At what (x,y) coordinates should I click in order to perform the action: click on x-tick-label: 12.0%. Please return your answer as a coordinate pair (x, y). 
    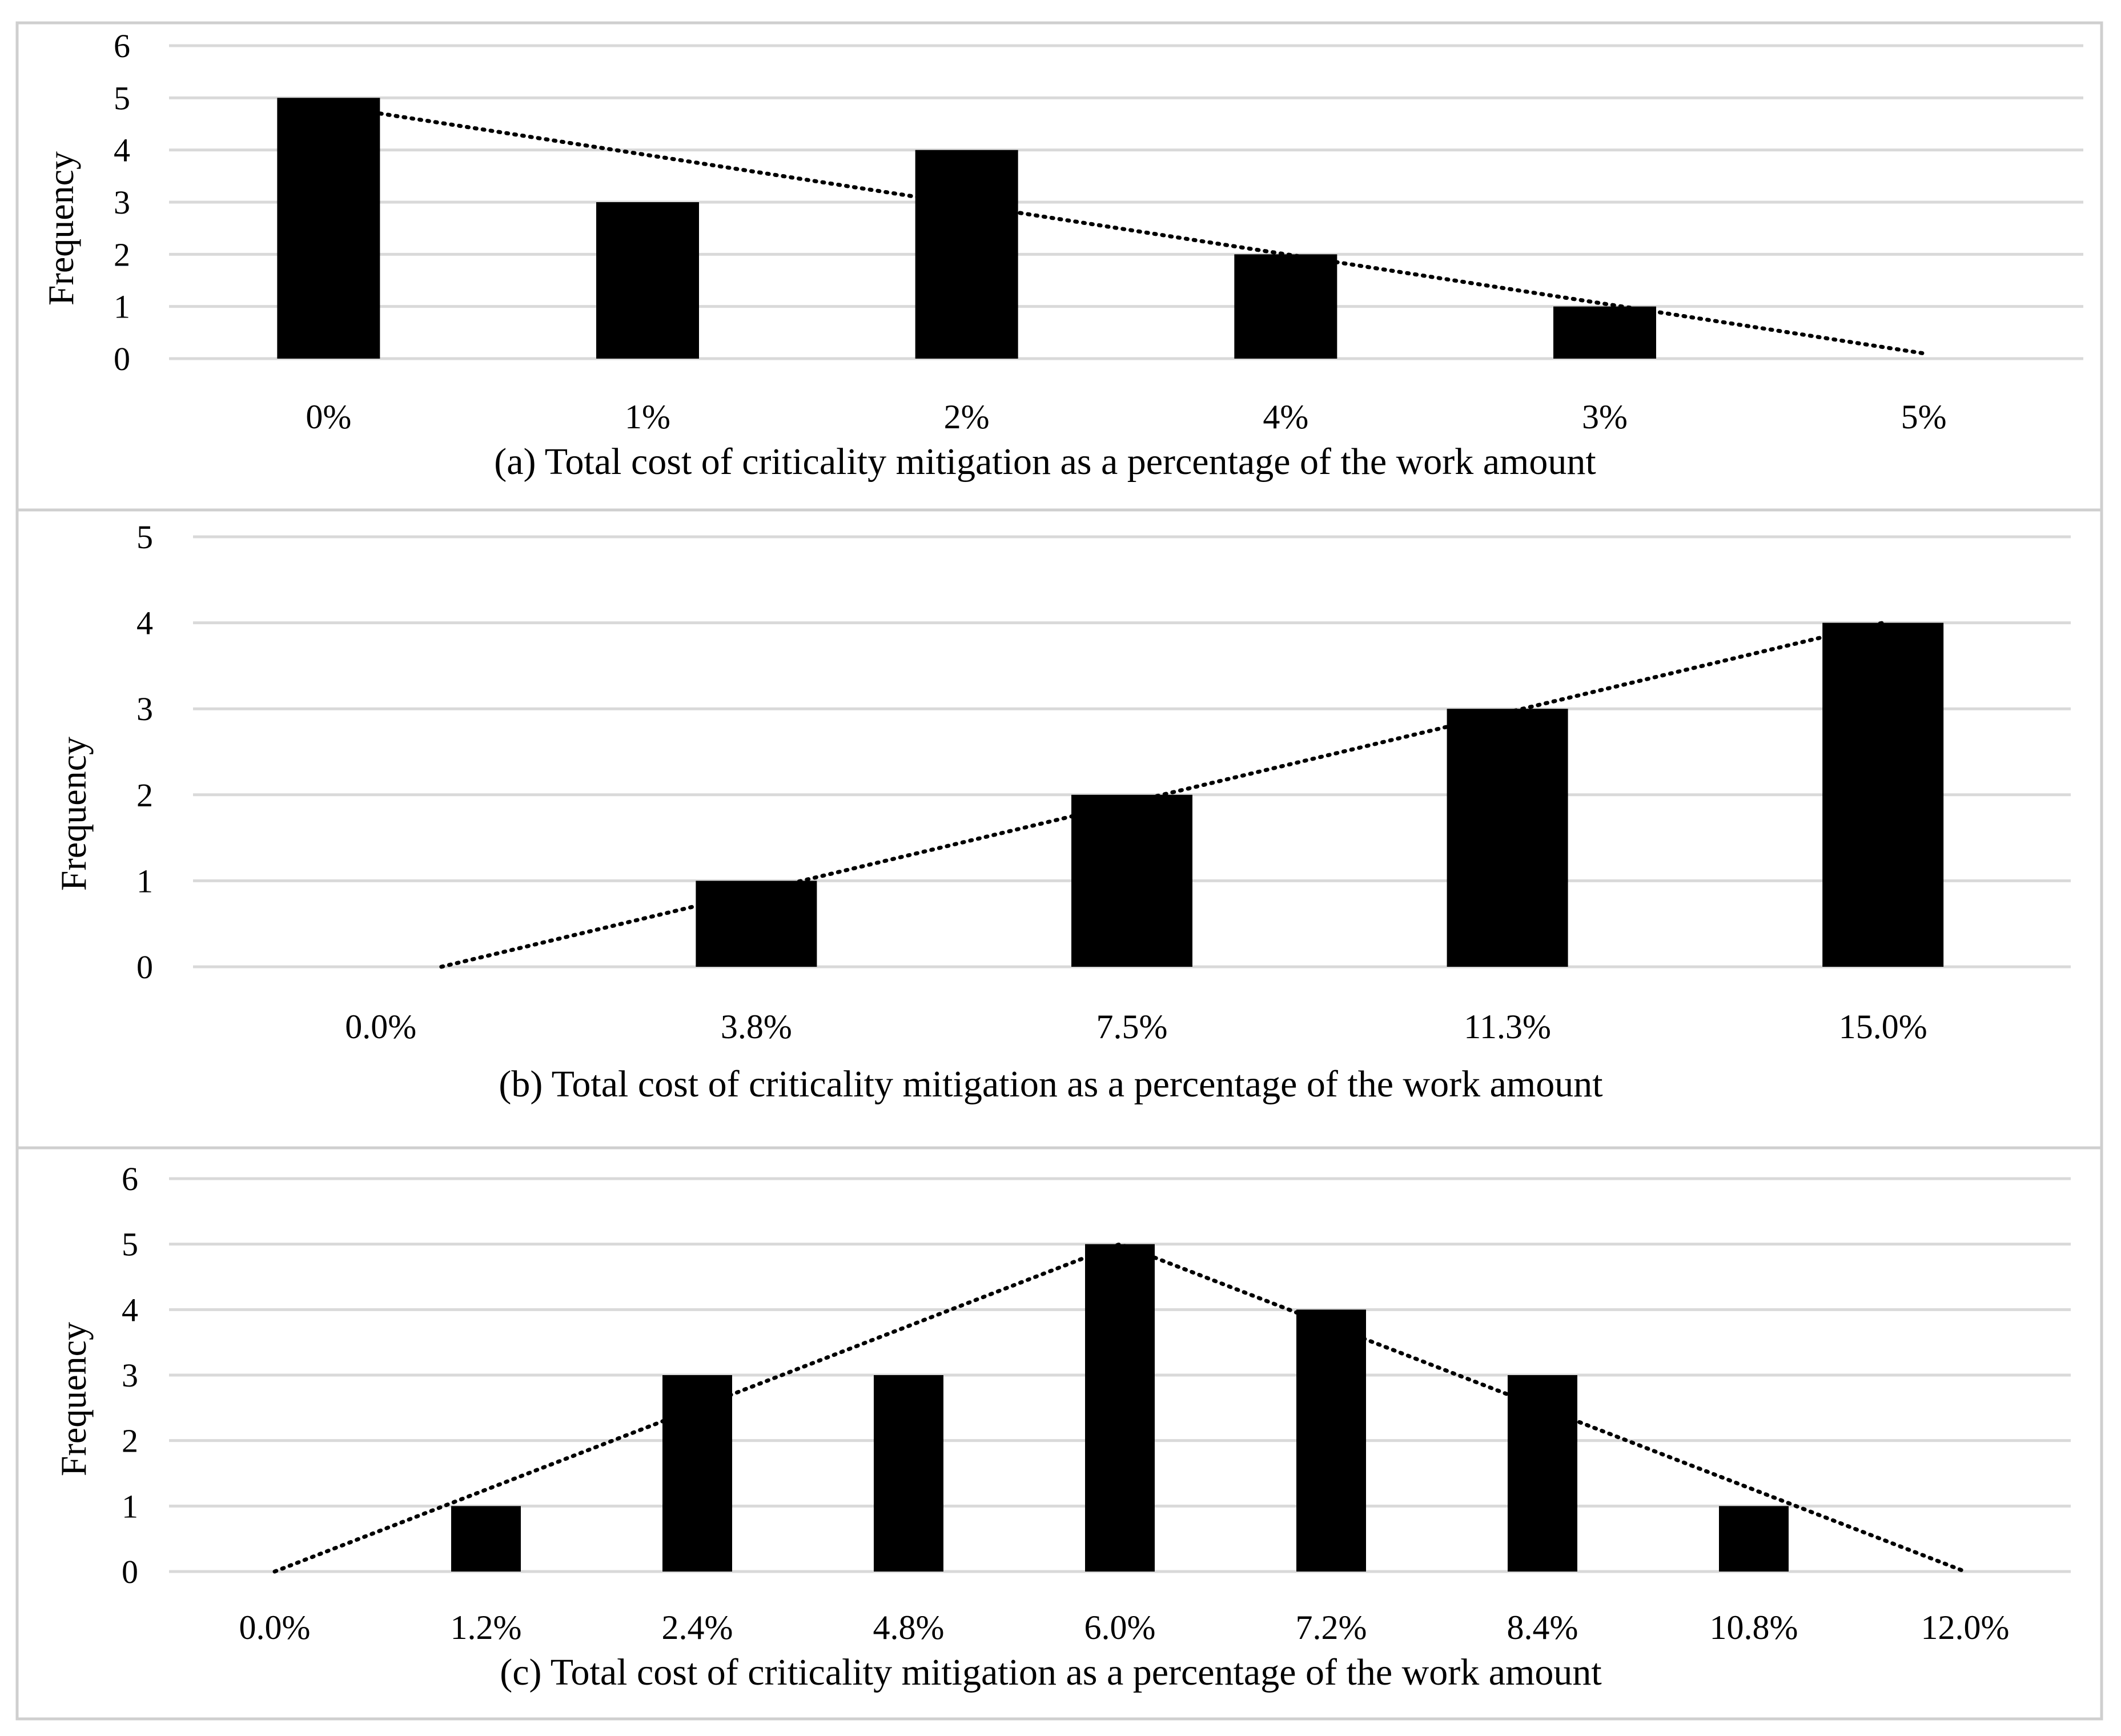
    Looking at the image, I should click on (1966, 1627).